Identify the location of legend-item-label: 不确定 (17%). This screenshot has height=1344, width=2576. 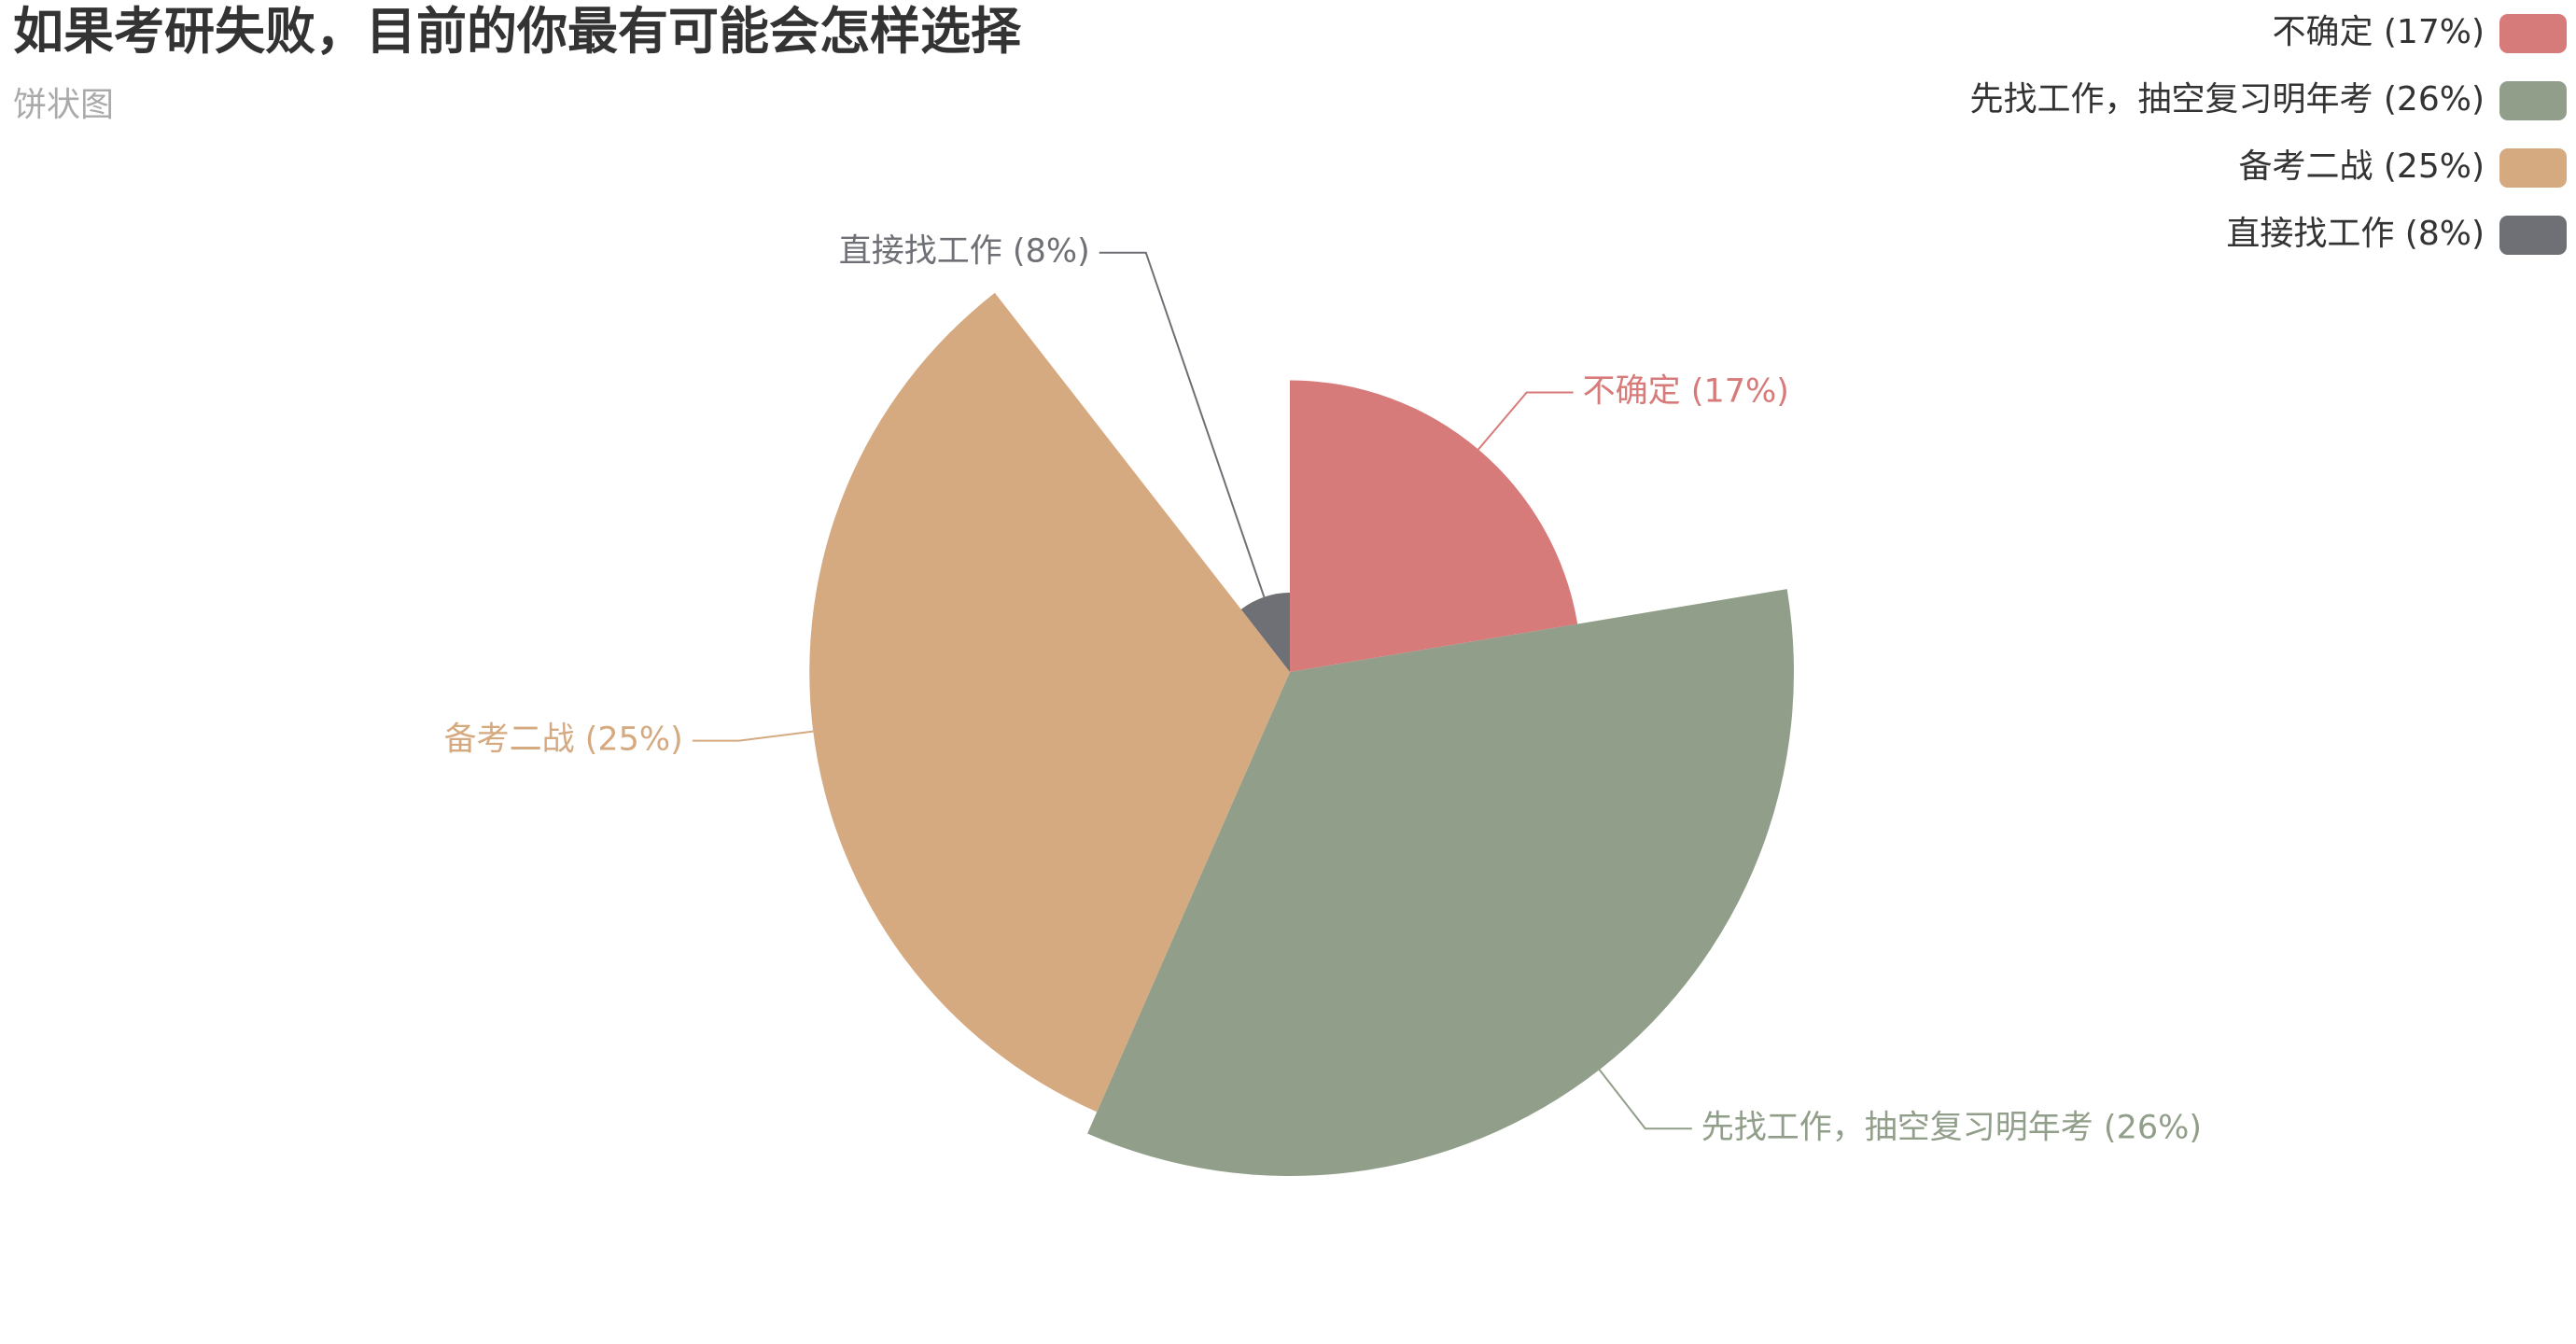
(2378, 32).